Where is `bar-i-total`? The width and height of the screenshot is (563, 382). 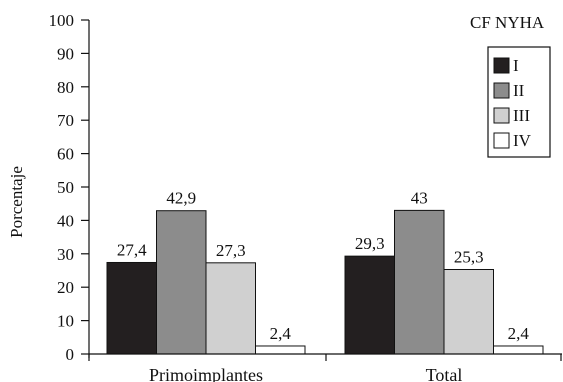 bar-i-total is located at coordinates (369, 305).